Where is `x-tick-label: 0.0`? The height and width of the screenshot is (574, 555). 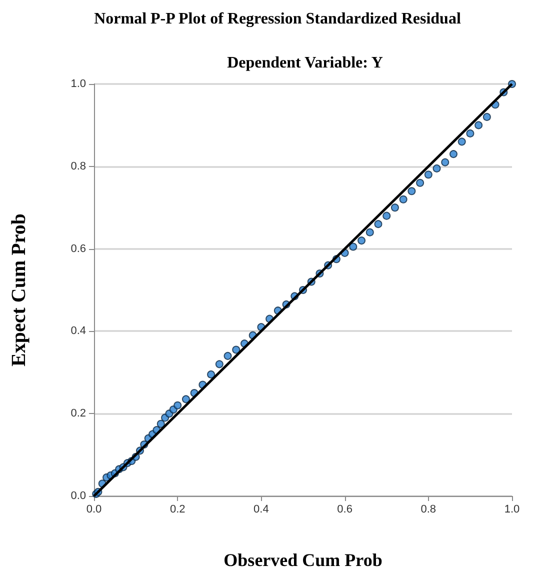 x-tick-label: 0.0 is located at coordinates (94, 510).